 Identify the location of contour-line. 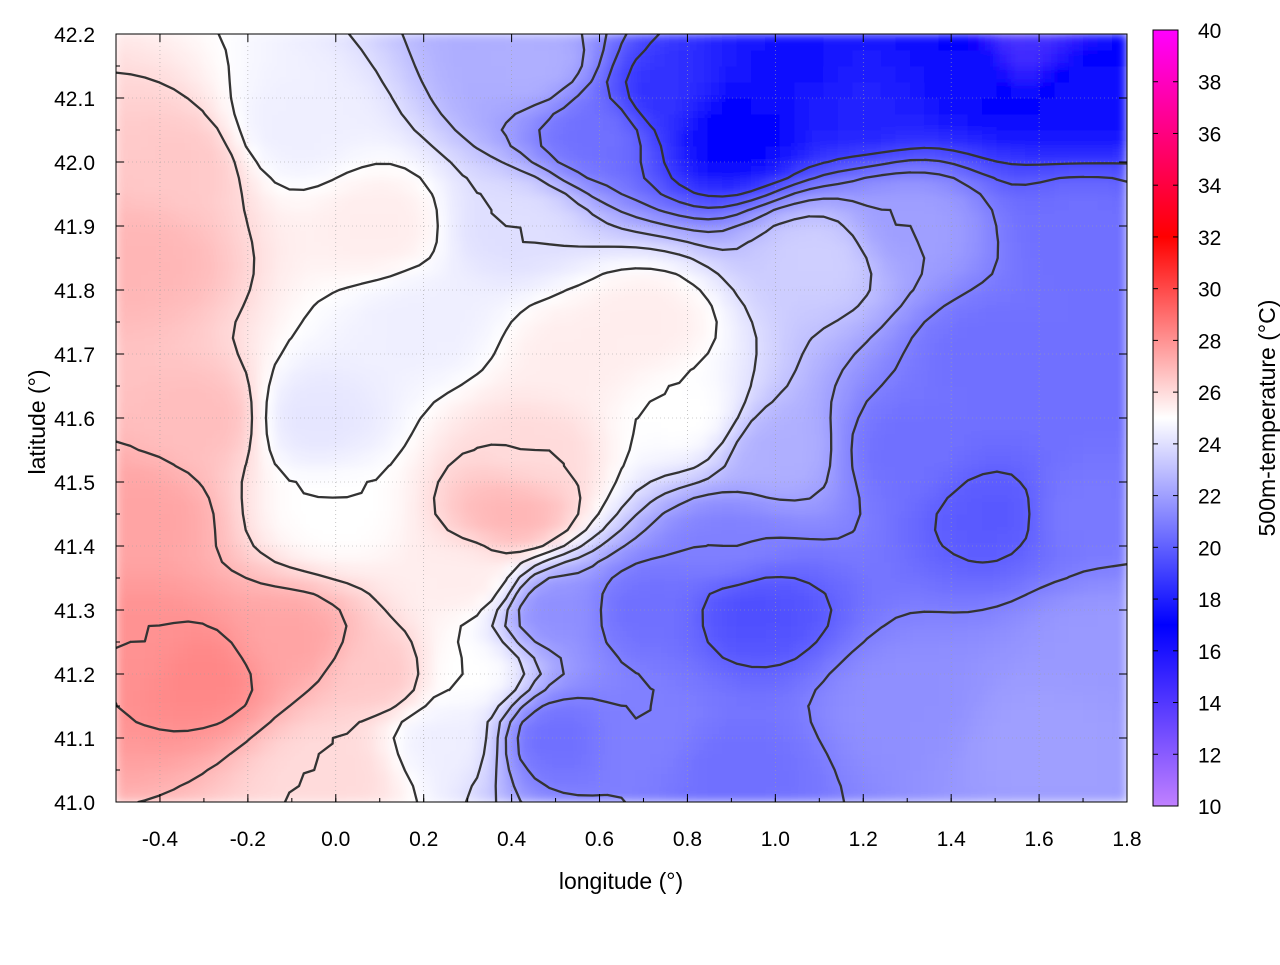
(232, 621).